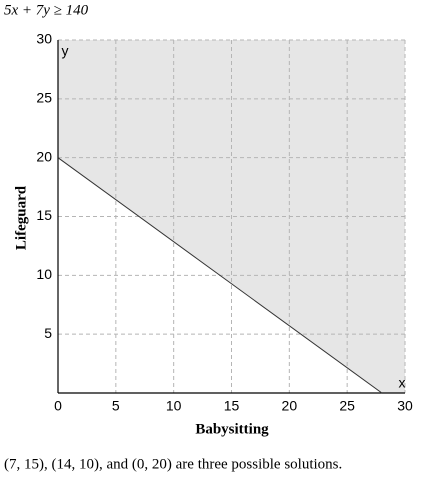  What do you see at coordinates (232, 406) in the screenshot?
I see `x-tick-label: 15` at bounding box center [232, 406].